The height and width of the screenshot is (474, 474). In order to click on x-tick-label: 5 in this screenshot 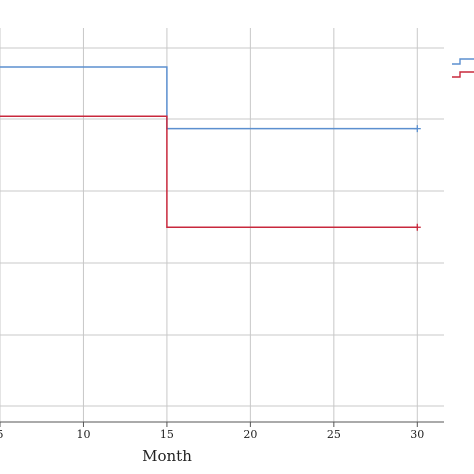, I will do `click(2, 434)`.